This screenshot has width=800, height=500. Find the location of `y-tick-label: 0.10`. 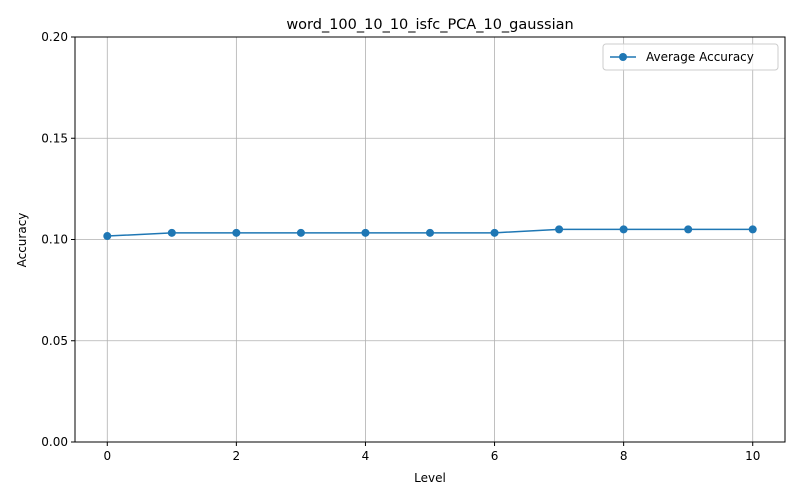

y-tick-label: 0.10 is located at coordinates (54, 240).